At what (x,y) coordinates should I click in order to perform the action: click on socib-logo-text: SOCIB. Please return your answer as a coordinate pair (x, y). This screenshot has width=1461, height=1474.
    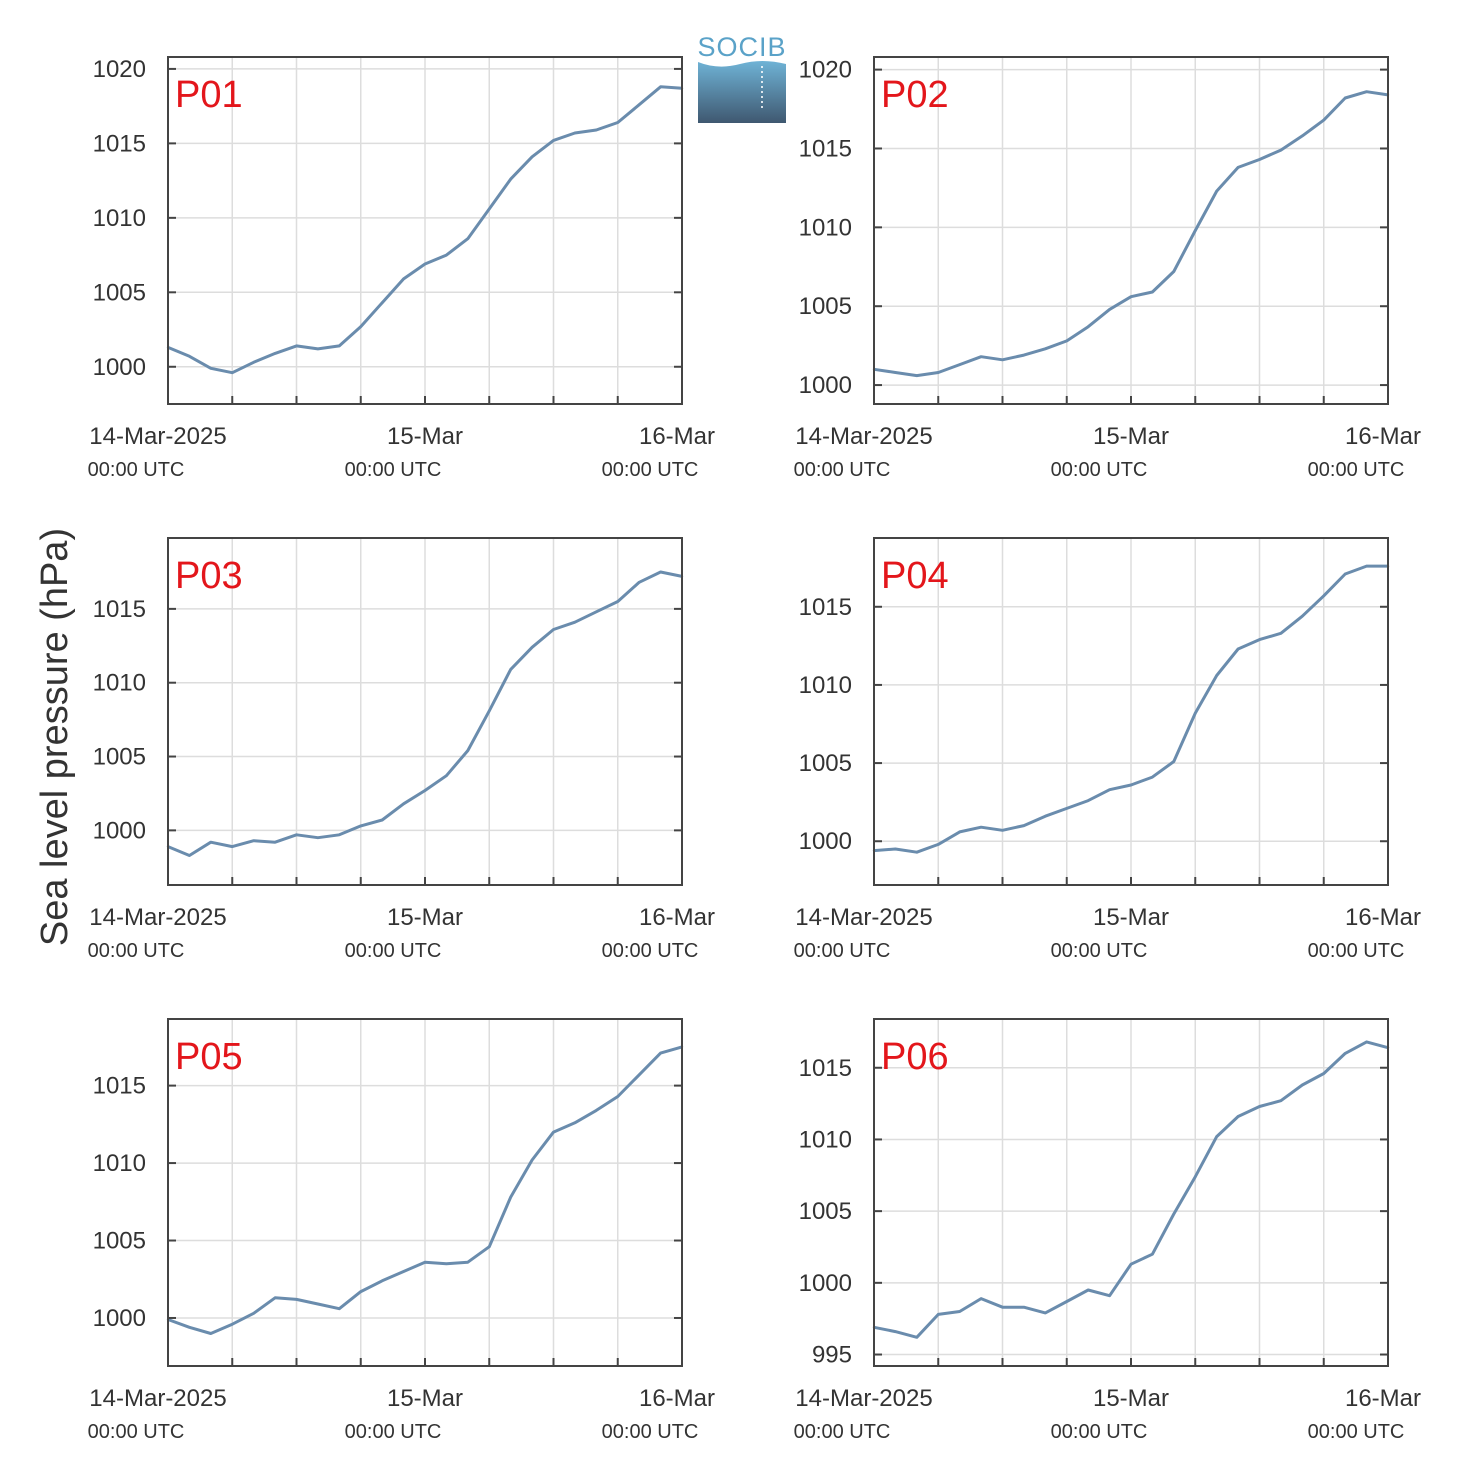
    Looking at the image, I should click on (741, 47).